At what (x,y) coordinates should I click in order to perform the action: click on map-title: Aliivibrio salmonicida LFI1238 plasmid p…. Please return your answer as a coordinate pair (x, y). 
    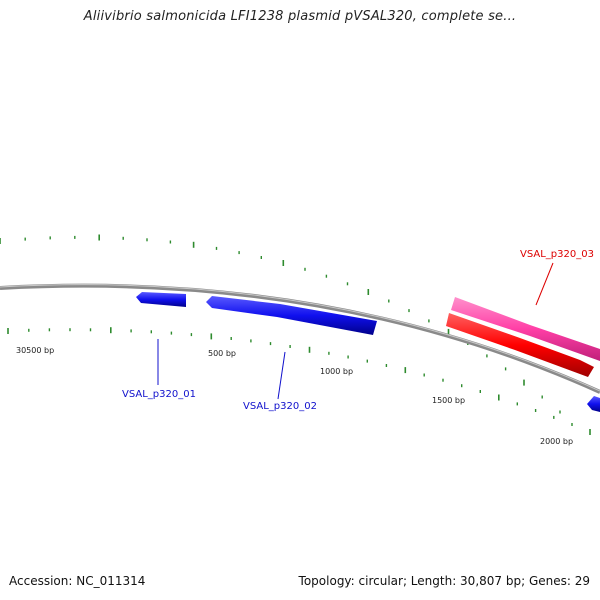
    Looking at the image, I should click on (300, 16).